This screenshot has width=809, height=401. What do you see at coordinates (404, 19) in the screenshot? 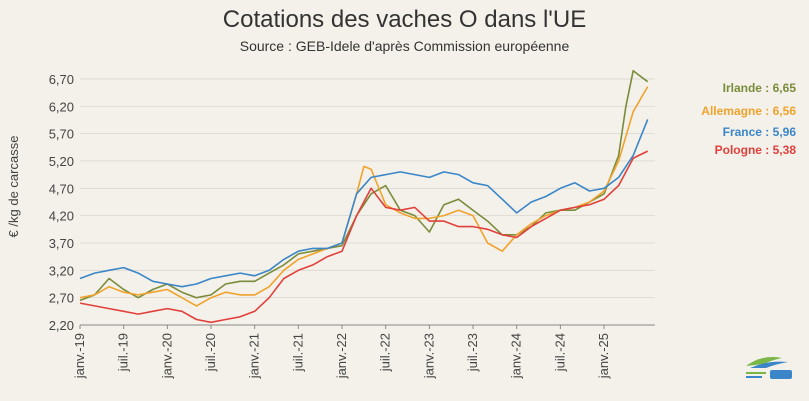
I see `chart-title: Cotations des vaches O dans l'UE` at bounding box center [404, 19].